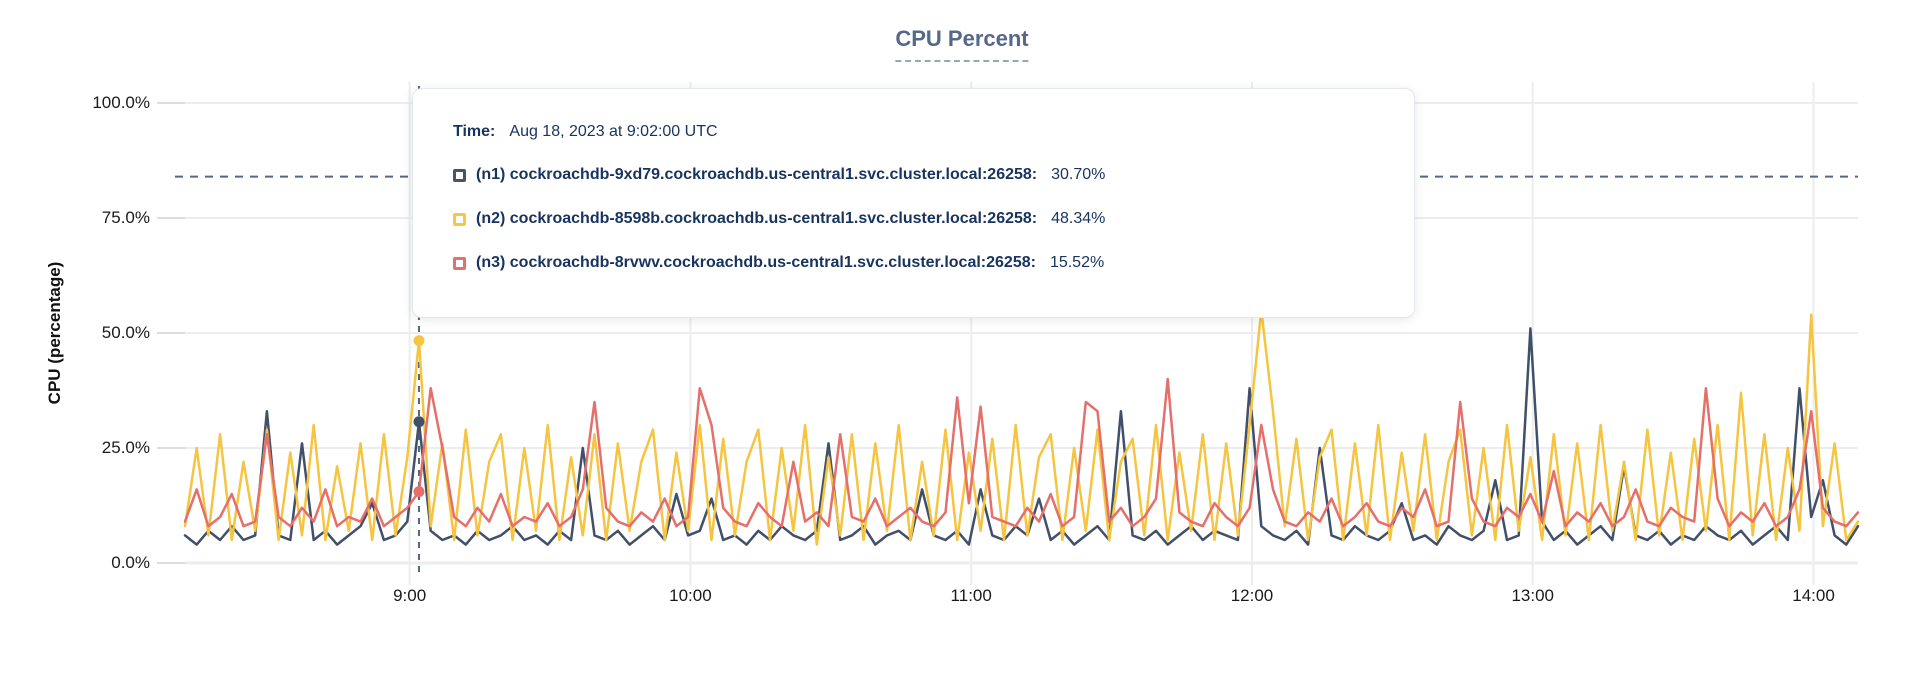  Describe the element at coordinates (459, 175) in the screenshot. I see `series-n1-legend-swatch-icon` at that location.